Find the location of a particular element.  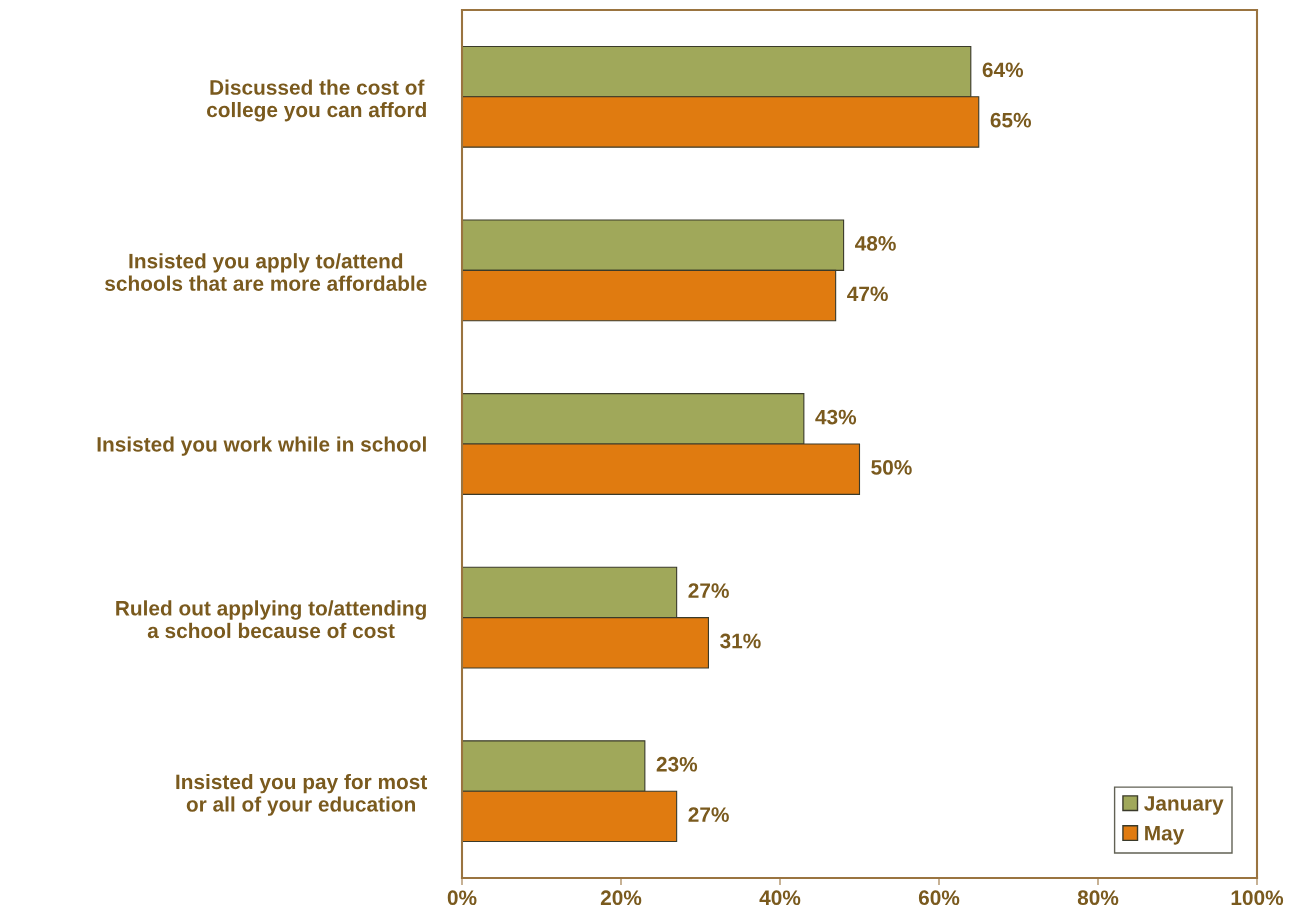

legend-label: January is located at coordinates (1184, 805).